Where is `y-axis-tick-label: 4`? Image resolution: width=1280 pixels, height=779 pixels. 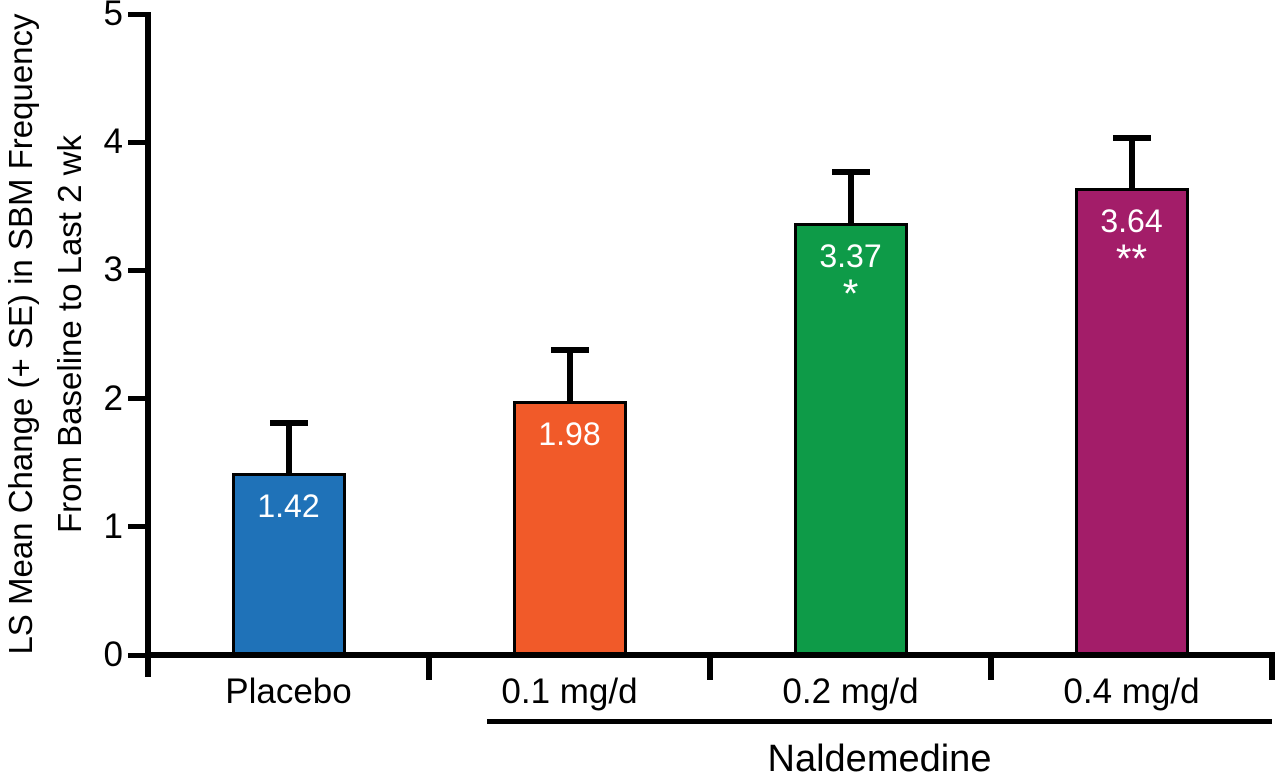 y-axis-tick-label: 4 is located at coordinates (113, 142).